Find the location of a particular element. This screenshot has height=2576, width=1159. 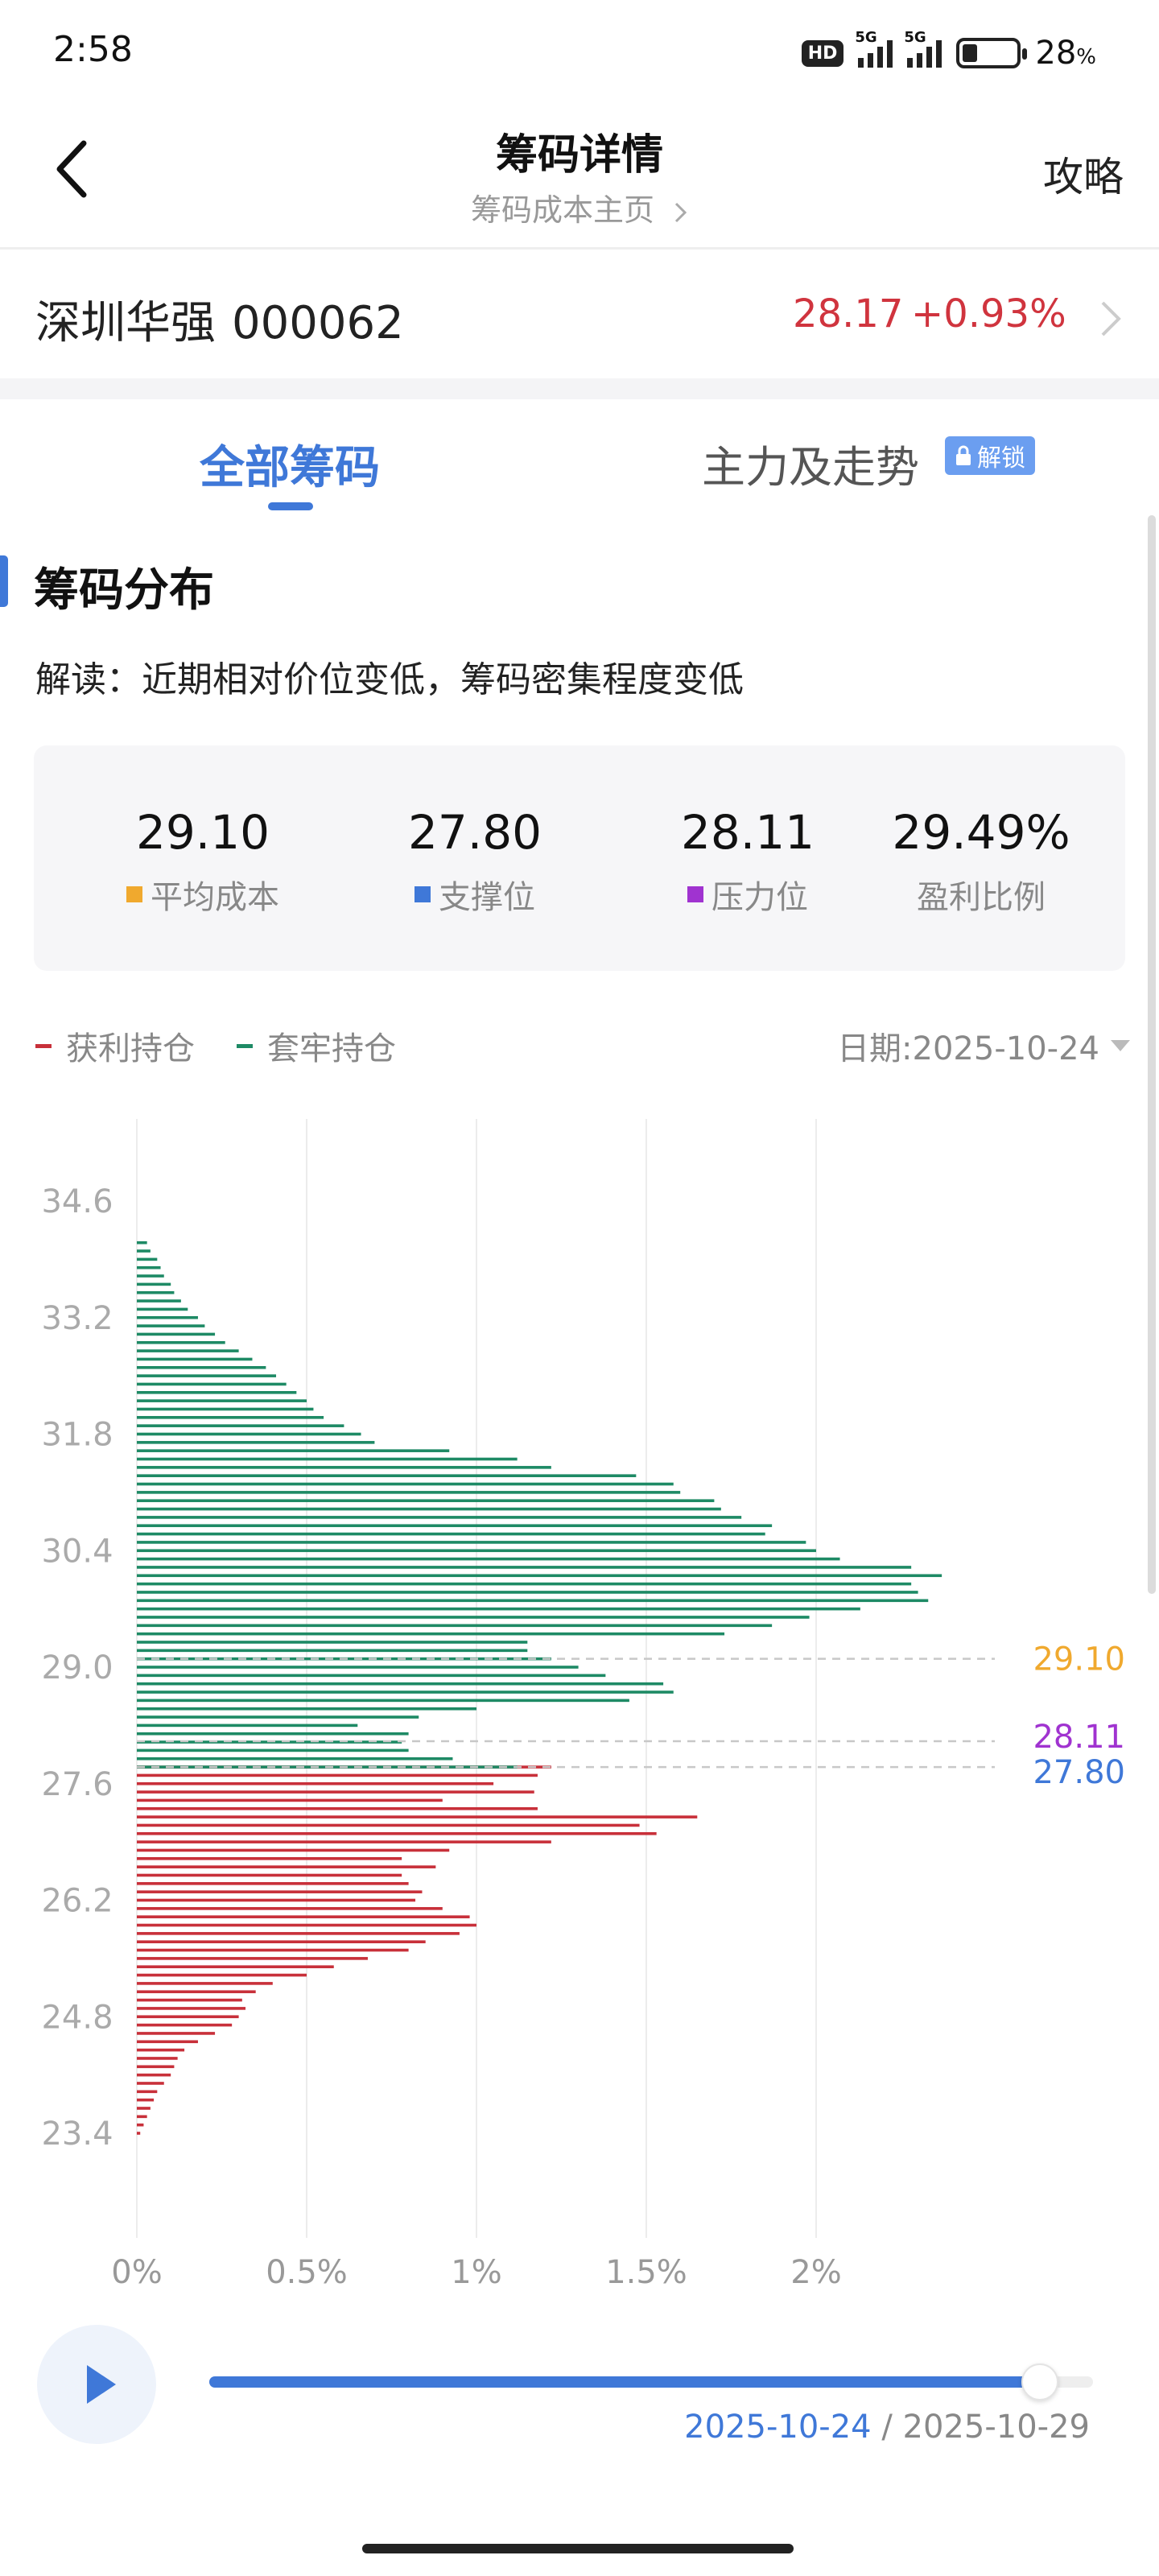

play-button is located at coordinates (96, 2384).